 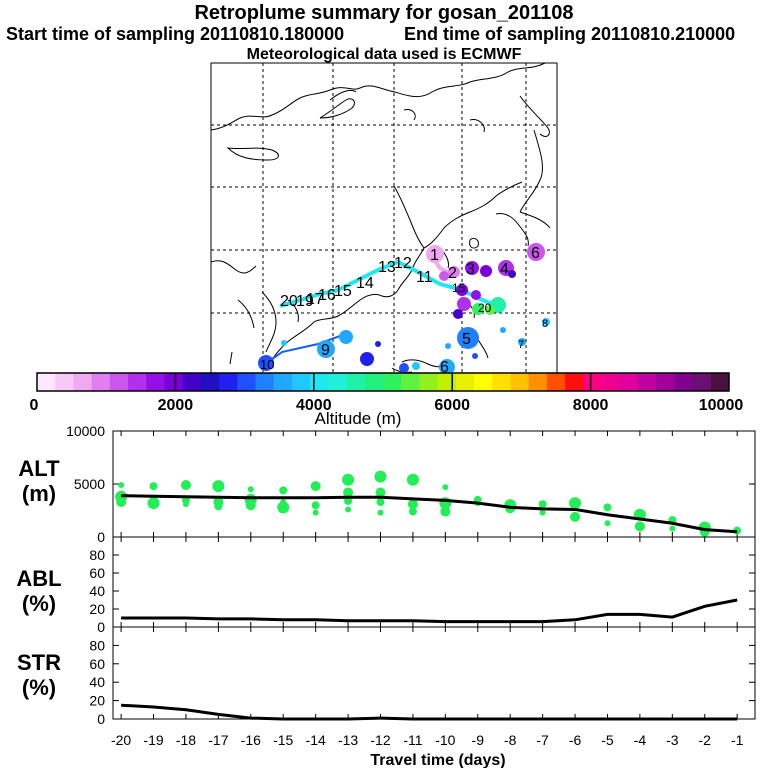 What do you see at coordinates (39, 687) in the screenshot?
I see `str-label-line2: (%)` at bounding box center [39, 687].